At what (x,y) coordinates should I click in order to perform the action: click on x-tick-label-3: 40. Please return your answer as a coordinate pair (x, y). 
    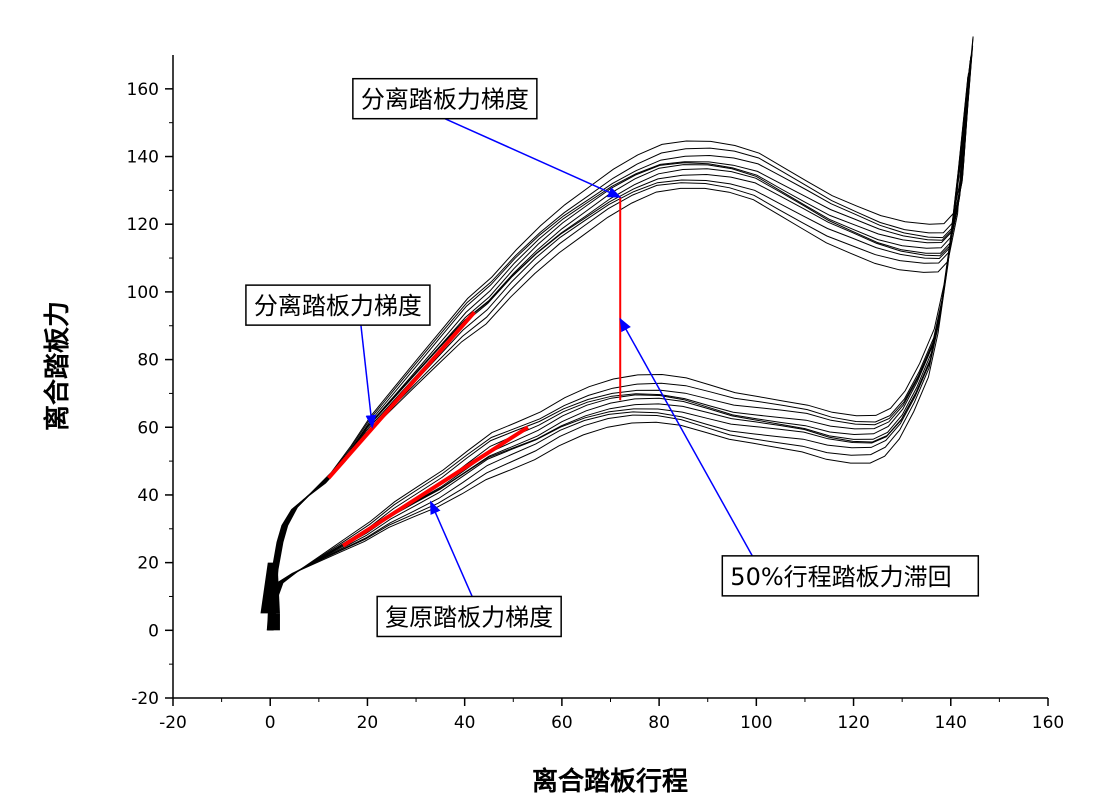
    Looking at the image, I should click on (465, 723).